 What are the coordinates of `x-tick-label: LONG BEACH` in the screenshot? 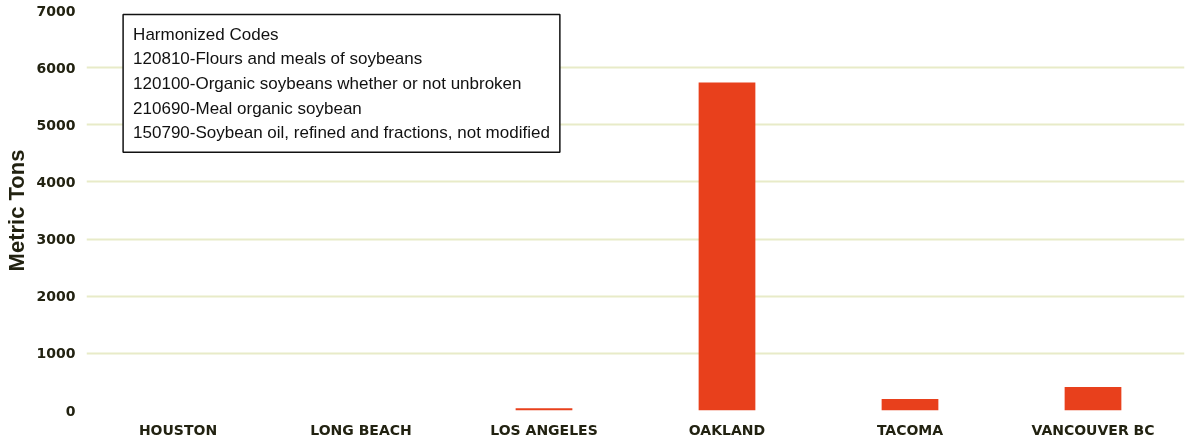 It's located at (361, 429).